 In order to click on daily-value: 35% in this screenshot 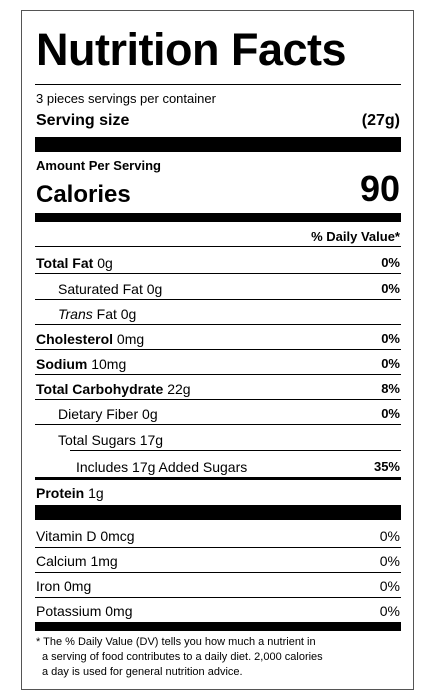, I will do `click(387, 466)`.